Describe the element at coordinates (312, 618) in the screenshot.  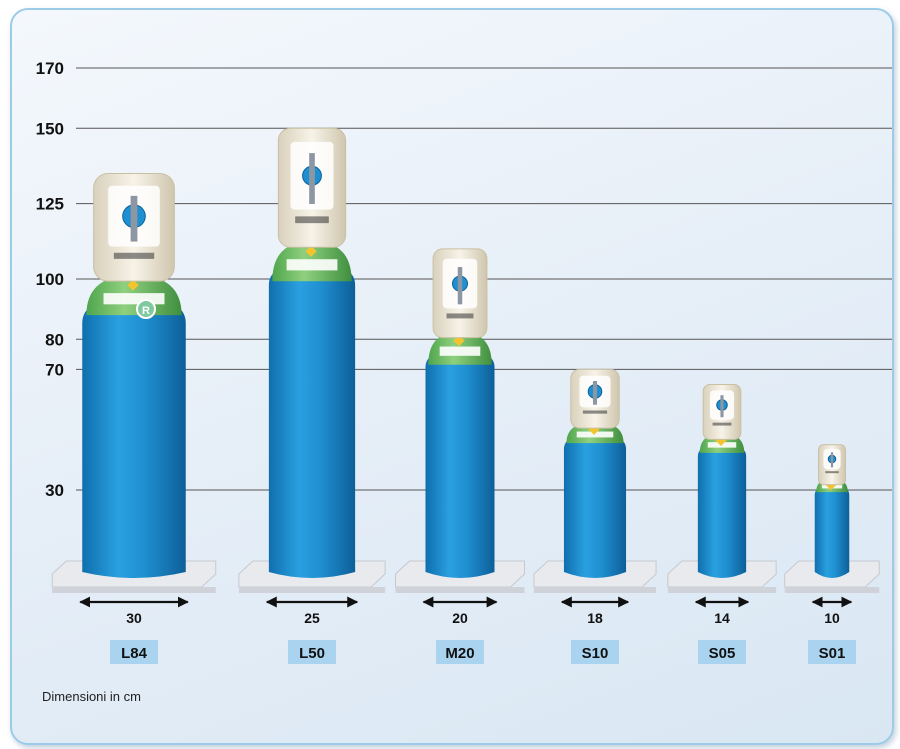
I see `width-label: 25` at that location.